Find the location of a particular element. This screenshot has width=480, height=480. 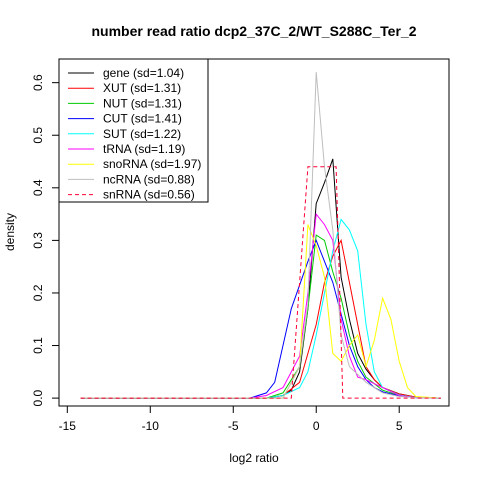

x-tick-label-2: -5 is located at coordinates (233, 426).